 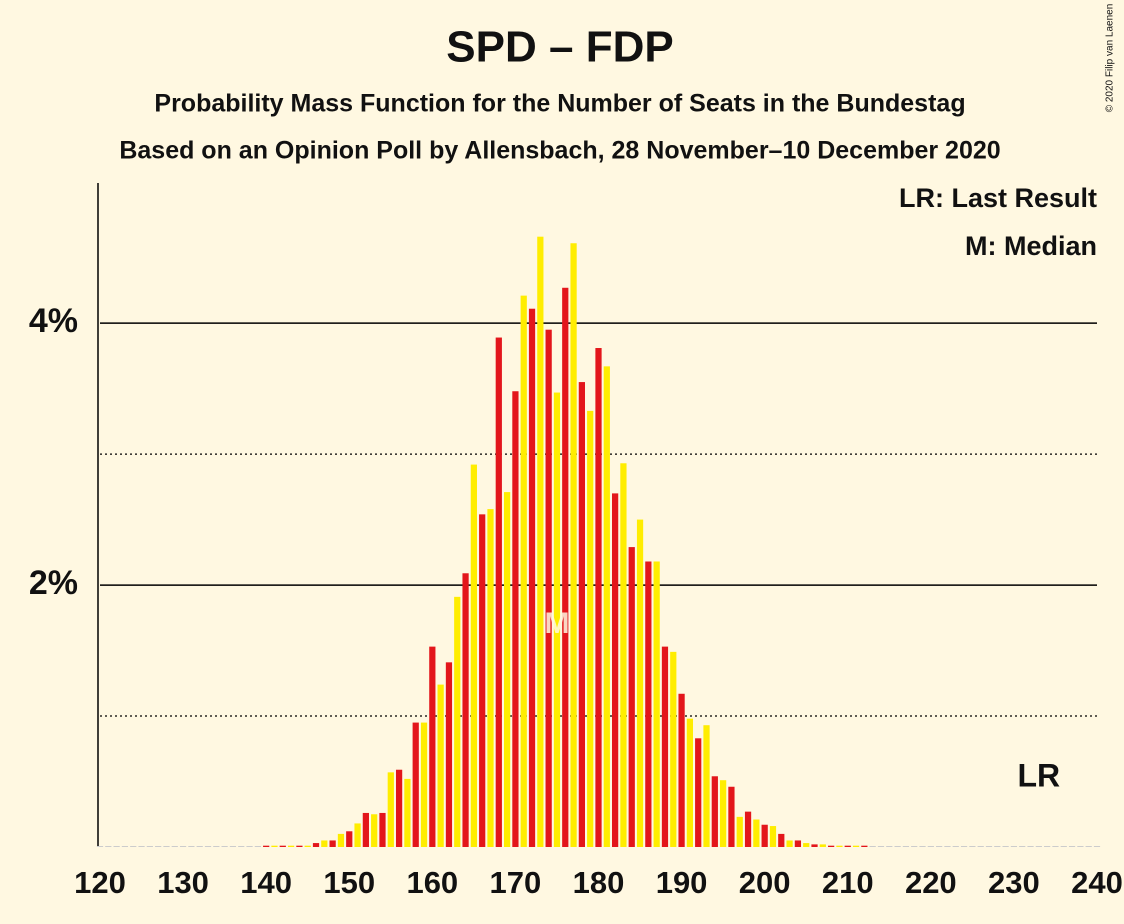 What do you see at coordinates (432, 882) in the screenshot?
I see `x-tick-label: 160` at bounding box center [432, 882].